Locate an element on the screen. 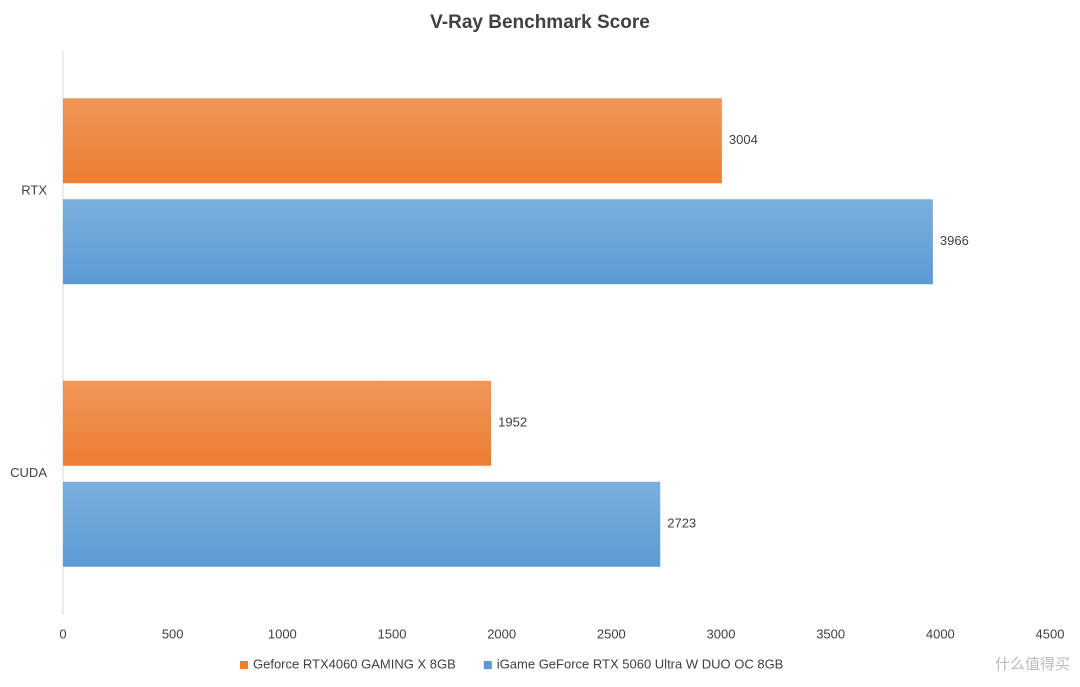 The image size is (1080, 687). x-tick-label: 2000 is located at coordinates (501, 633).